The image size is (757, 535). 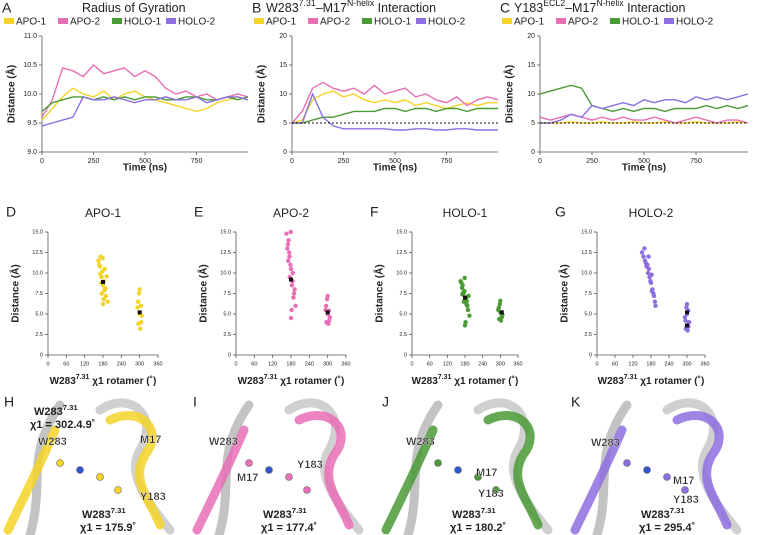 What do you see at coordinates (145, 161) in the screenshot?
I see `x-tick-label: 500` at bounding box center [145, 161].